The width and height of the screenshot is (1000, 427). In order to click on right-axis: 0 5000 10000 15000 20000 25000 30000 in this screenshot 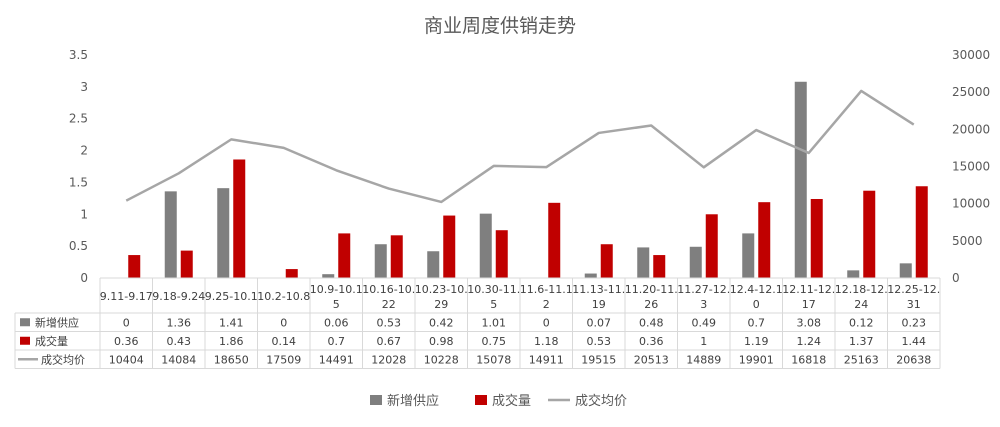, I will do `click(971, 166)`.